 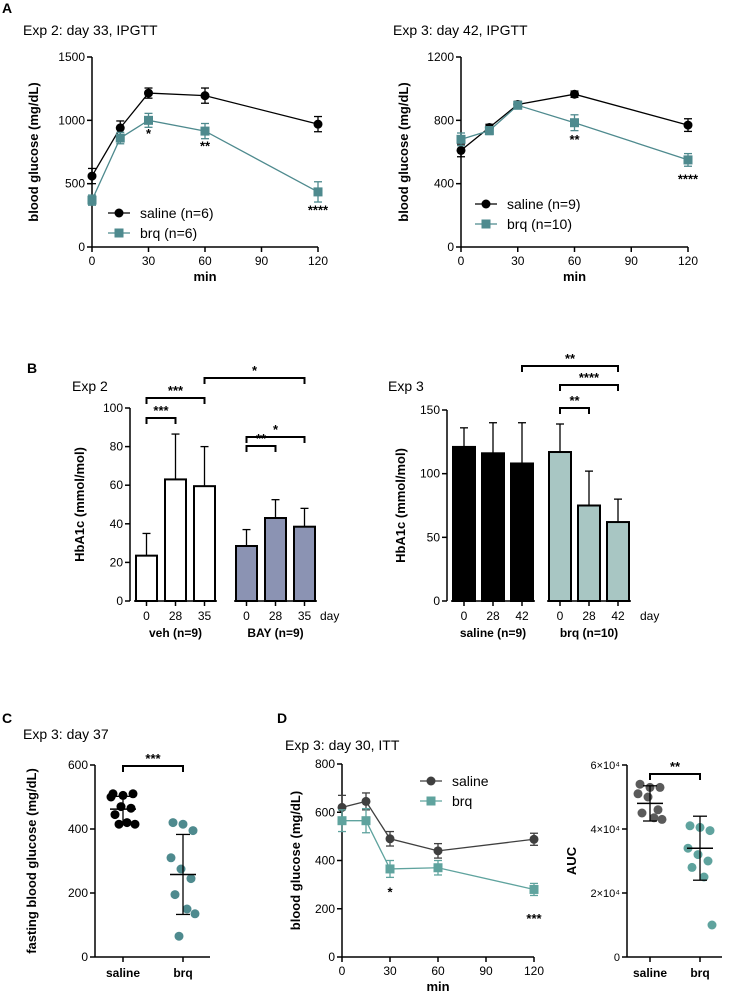 What do you see at coordinates (205, 616) in the screenshot?
I see `x-tick-label: 35` at bounding box center [205, 616].